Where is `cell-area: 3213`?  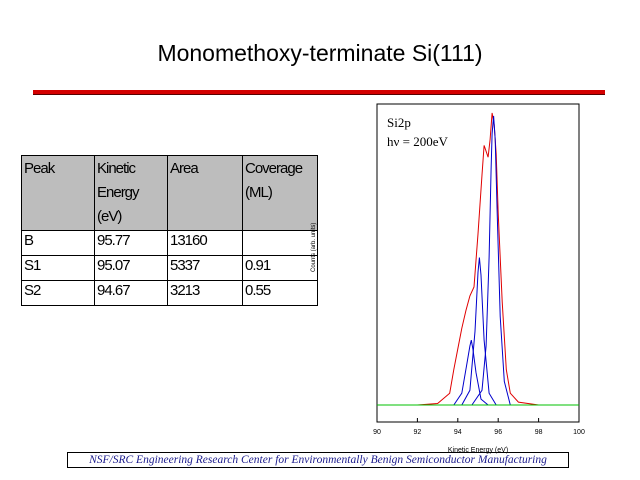 cell-area: 3213 is located at coordinates (205, 293).